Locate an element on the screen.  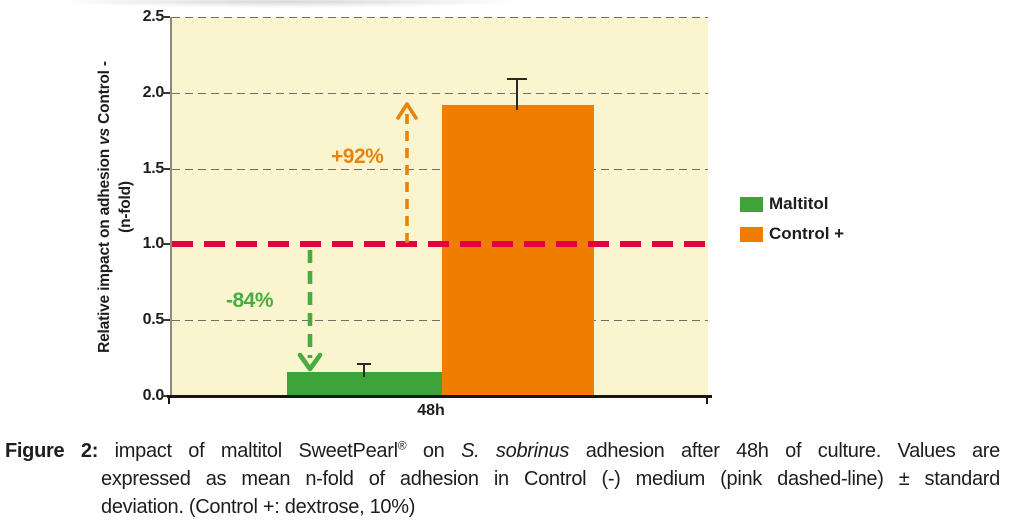
x-axis-line is located at coordinates (439, 396).